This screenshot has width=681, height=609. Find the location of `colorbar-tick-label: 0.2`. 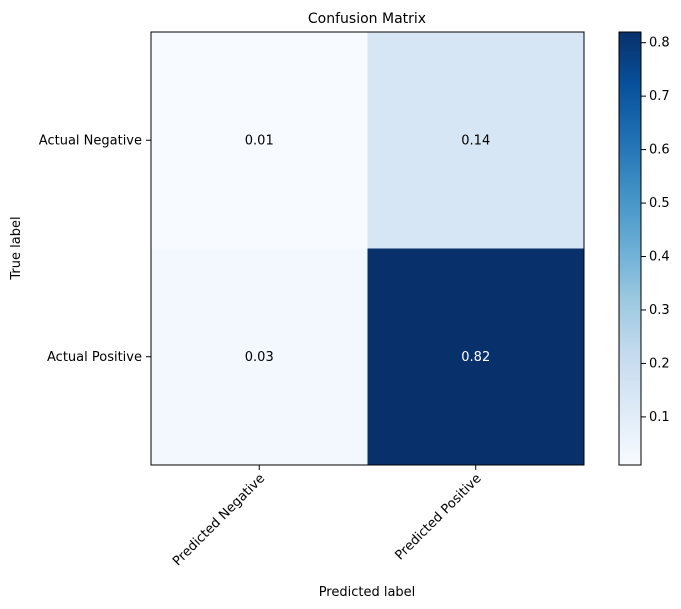

colorbar-tick-label: 0.2 is located at coordinates (659, 363).